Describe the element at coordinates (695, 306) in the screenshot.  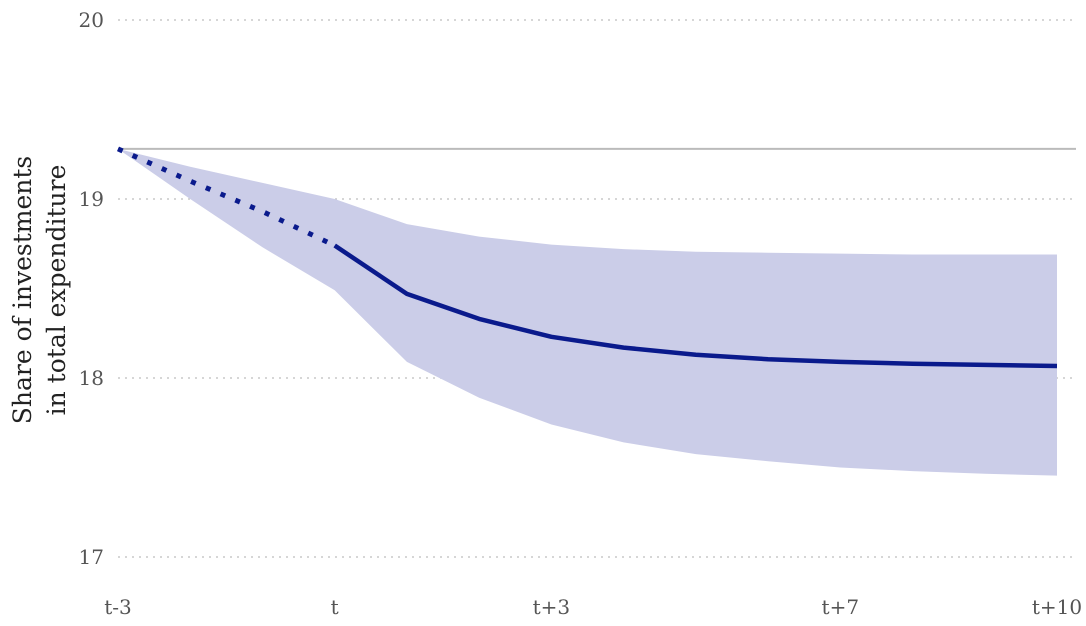
I see `series-line-solid` at that location.